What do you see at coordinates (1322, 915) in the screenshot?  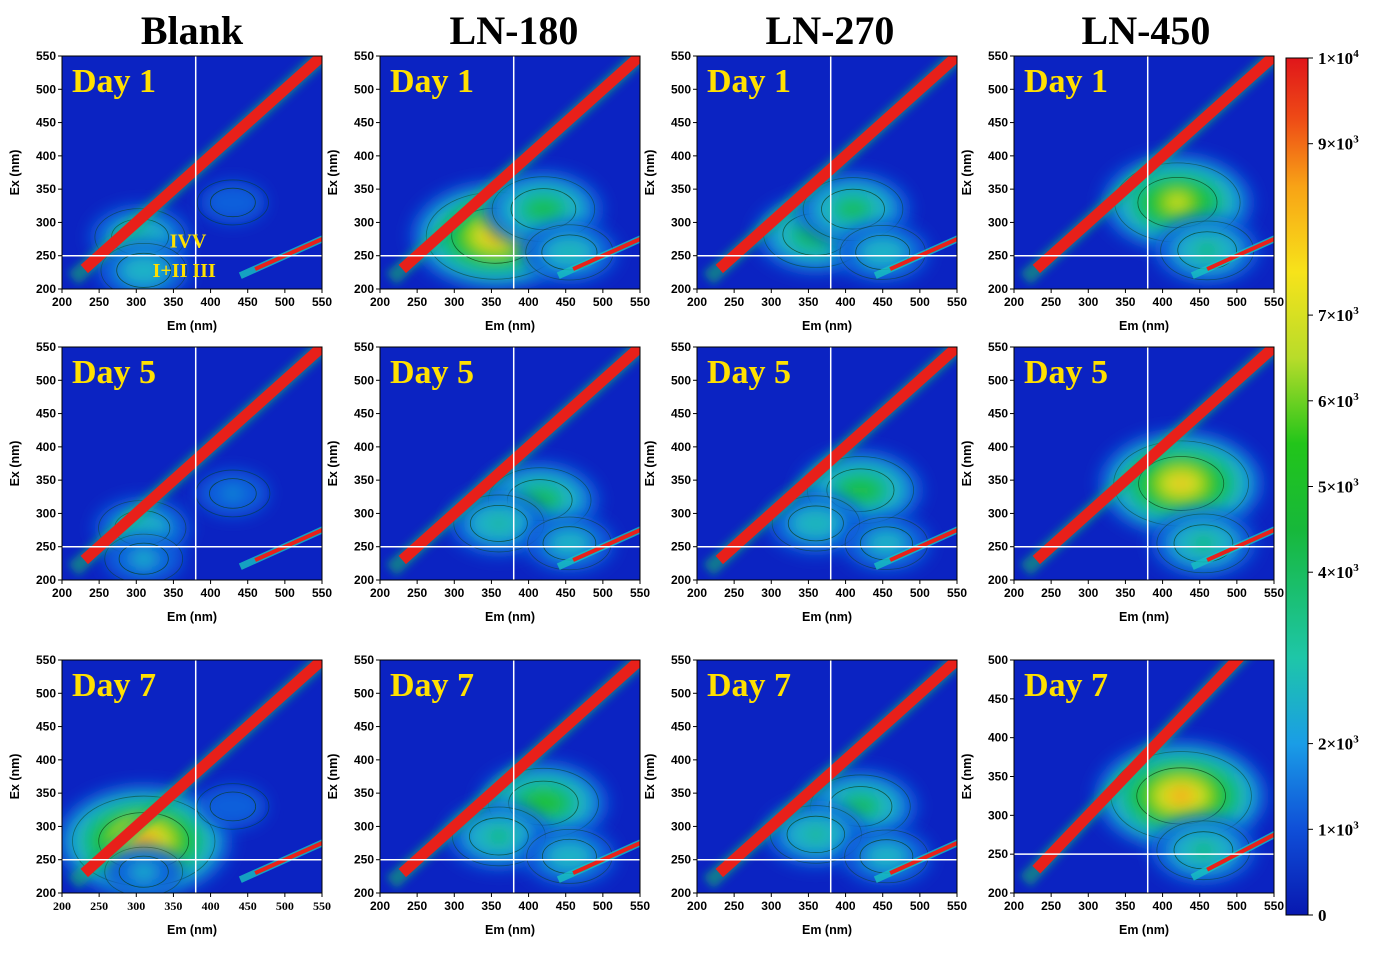 I see `colorbar-tick-label: 0` at bounding box center [1322, 915].